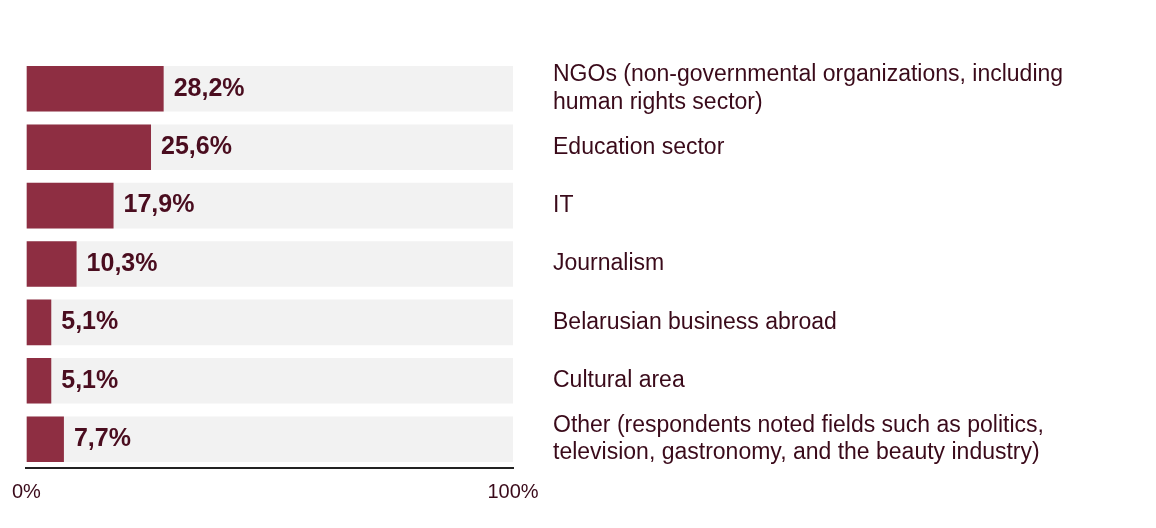 Image resolution: width=1156 pixels, height=528 pixels. What do you see at coordinates (808, 87) in the screenshot?
I see `y-tick-label: NGOs (non-governmental organizations, including human rights sector)` at bounding box center [808, 87].